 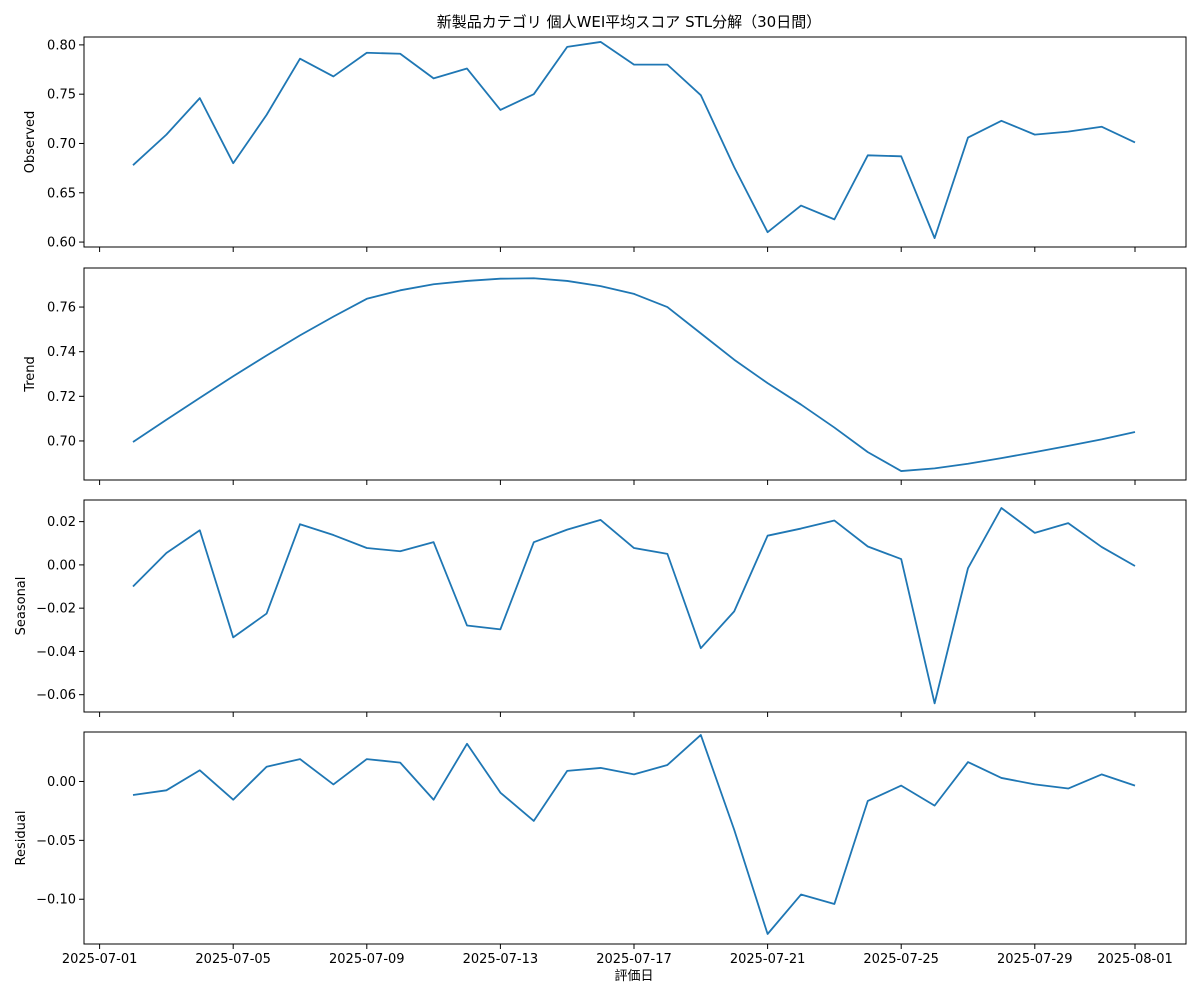 I want to click on x-tick-label: 2025-07-29, so click(x=1035, y=959).